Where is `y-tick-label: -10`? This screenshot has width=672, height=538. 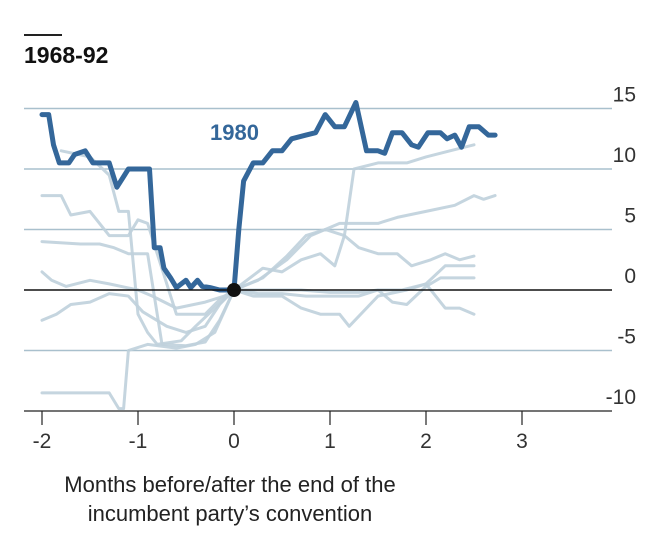
y-tick-label: -10 is located at coordinates (621, 397).